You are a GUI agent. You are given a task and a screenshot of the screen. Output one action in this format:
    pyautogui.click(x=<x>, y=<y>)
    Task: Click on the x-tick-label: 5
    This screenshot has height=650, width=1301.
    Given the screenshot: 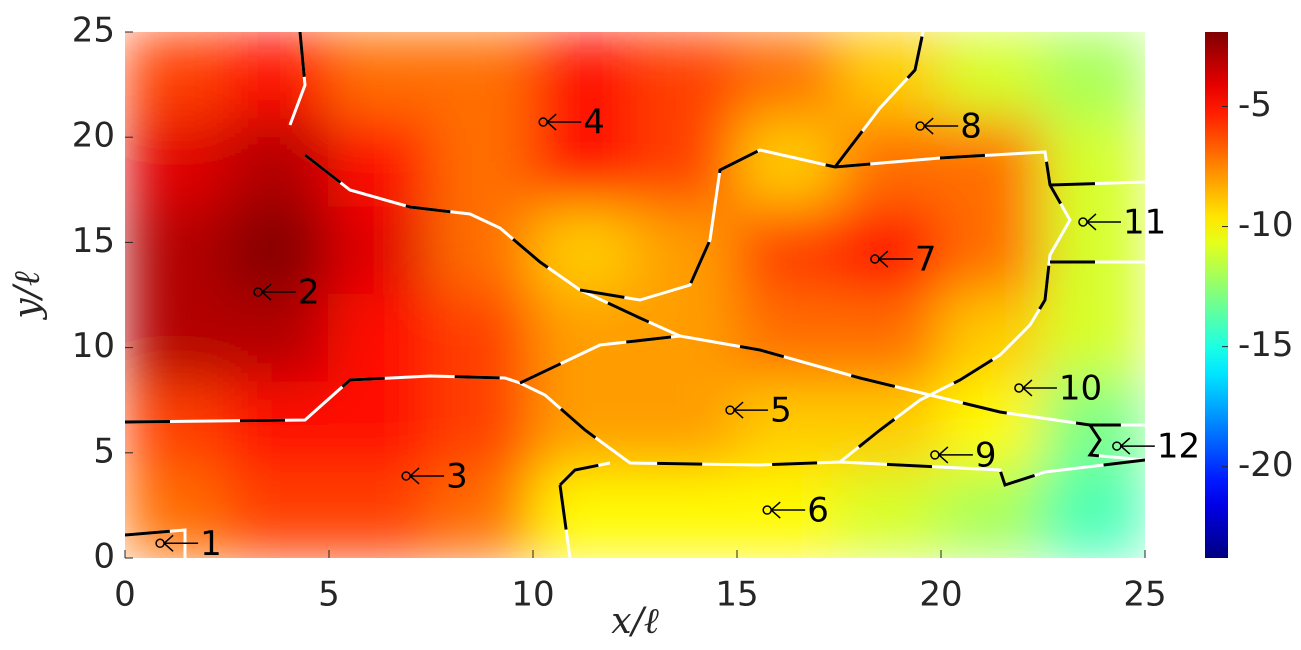 What is the action you would take?
    pyautogui.click(x=329, y=595)
    